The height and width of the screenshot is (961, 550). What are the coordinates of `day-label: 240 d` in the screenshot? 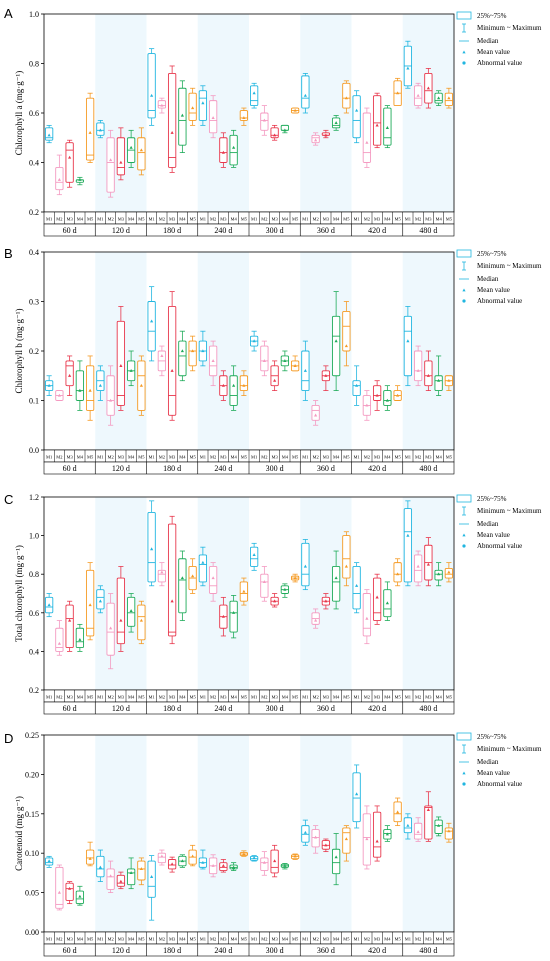 It's located at (223, 708).